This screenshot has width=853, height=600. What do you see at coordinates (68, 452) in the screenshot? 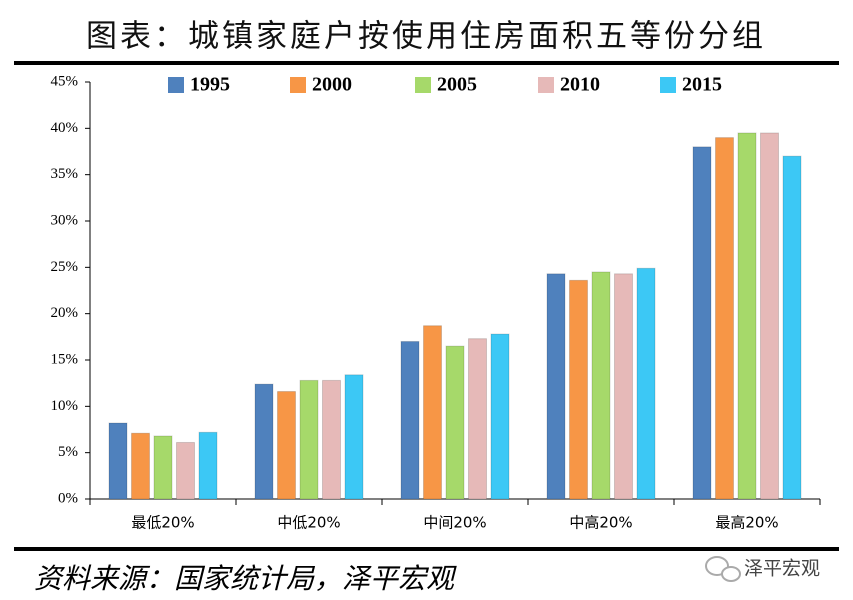
I see `y-tick-label: 5%` at bounding box center [68, 452].